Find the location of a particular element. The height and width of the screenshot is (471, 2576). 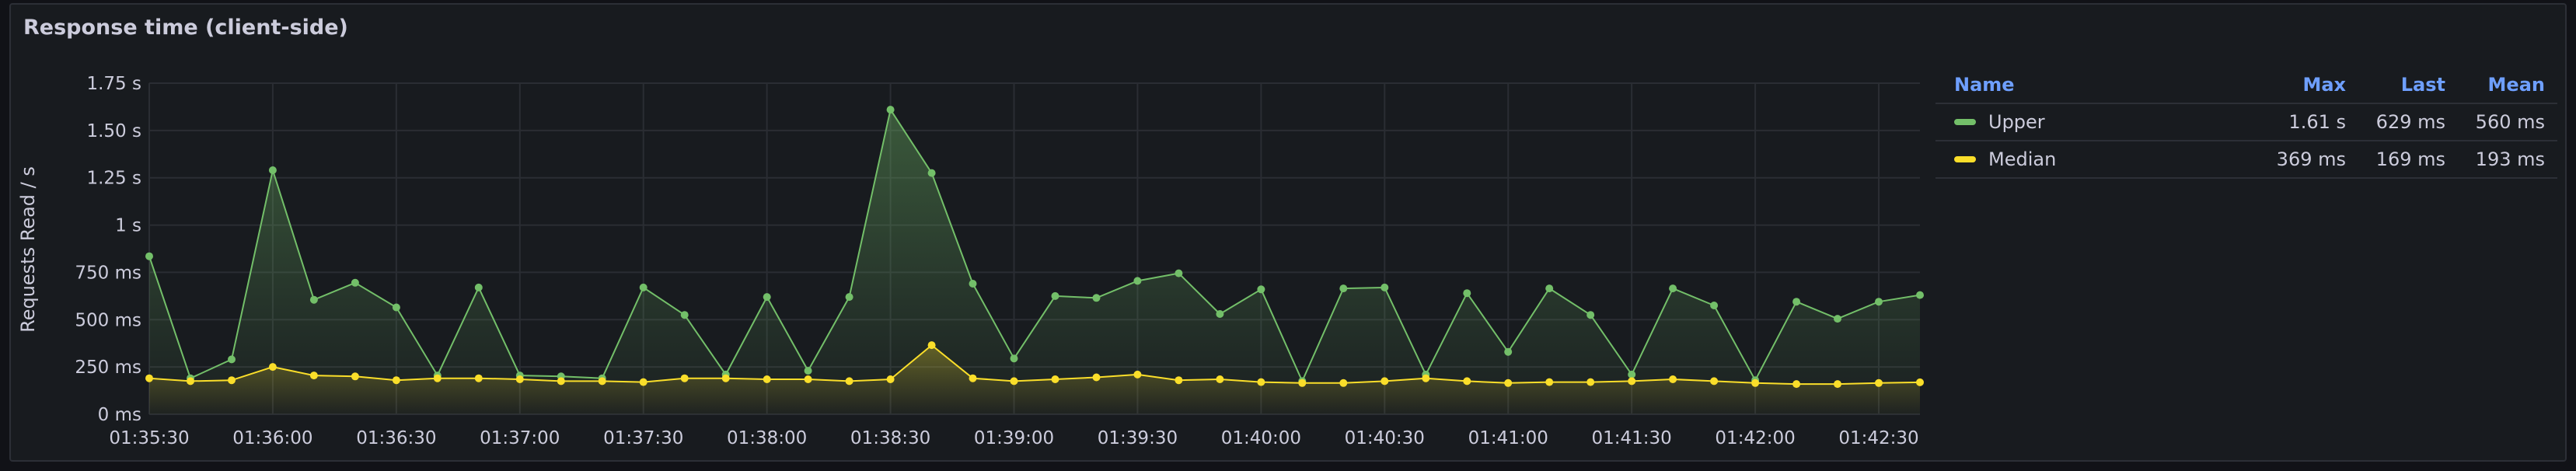

x-tick-label: 01:36:30 is located at coordinates (396, 438).